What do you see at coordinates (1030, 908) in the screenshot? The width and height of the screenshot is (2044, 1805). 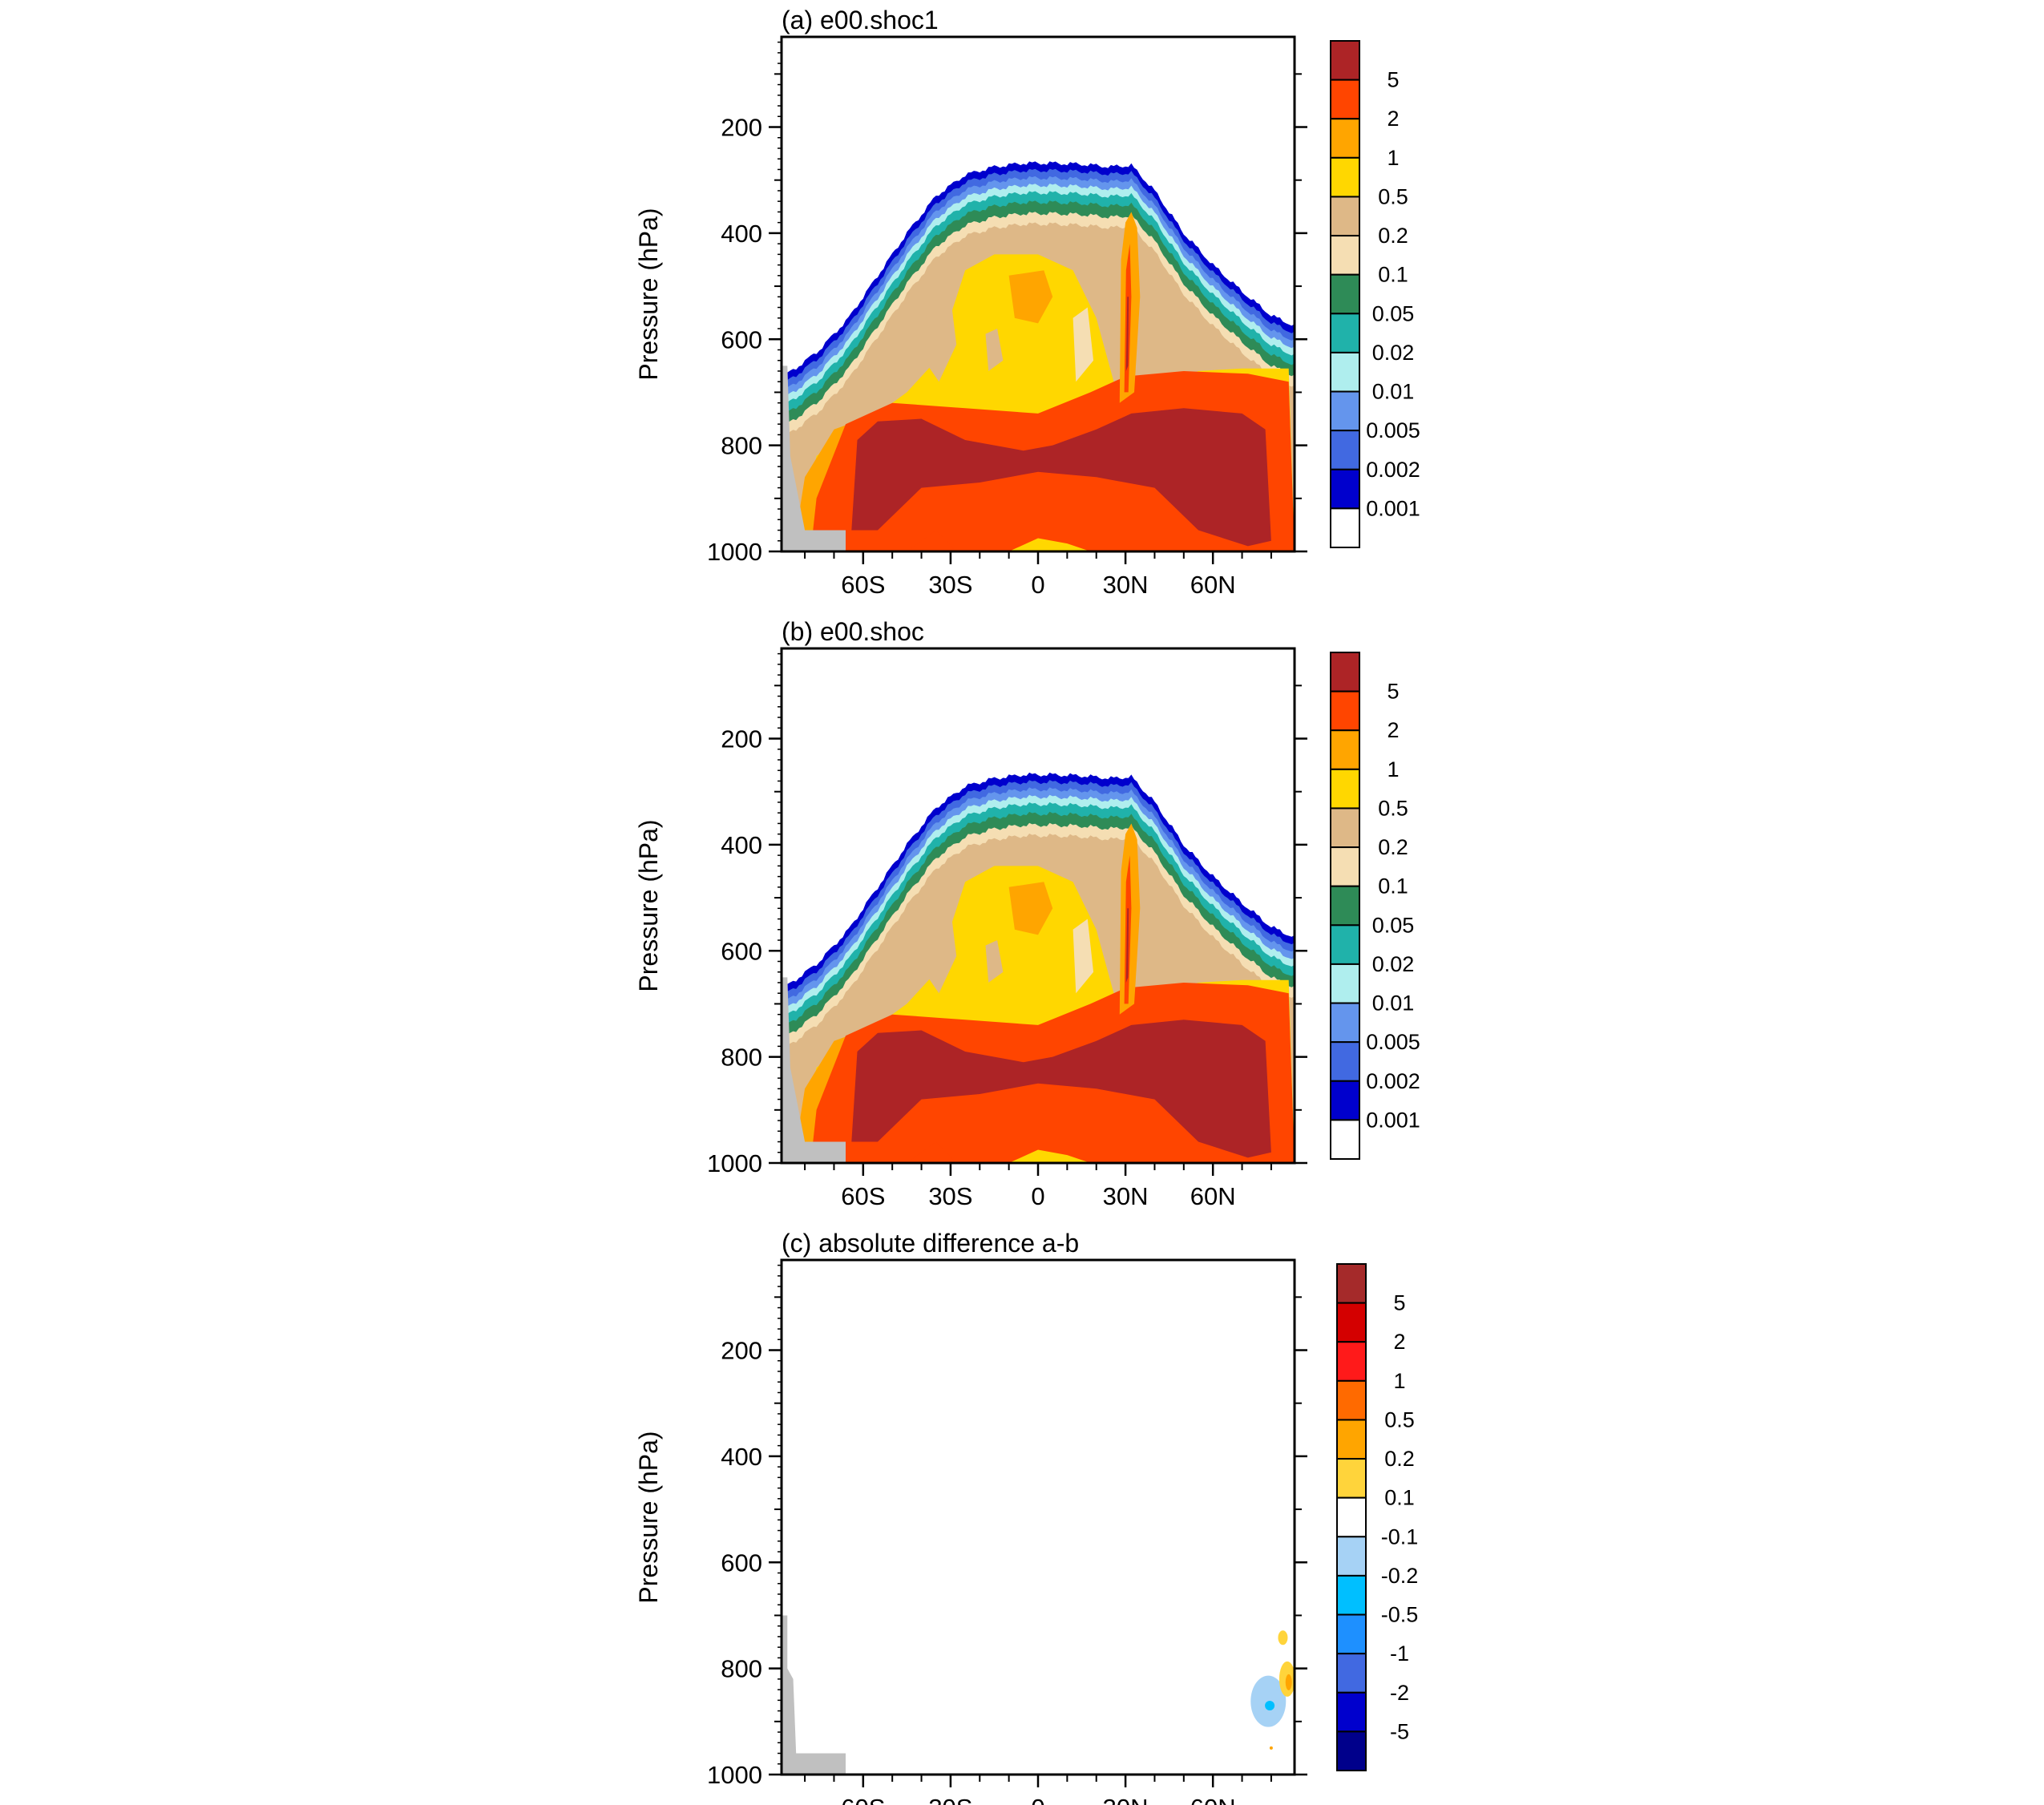 I see `contour-region-orange` at bounding box center [1030, 908].